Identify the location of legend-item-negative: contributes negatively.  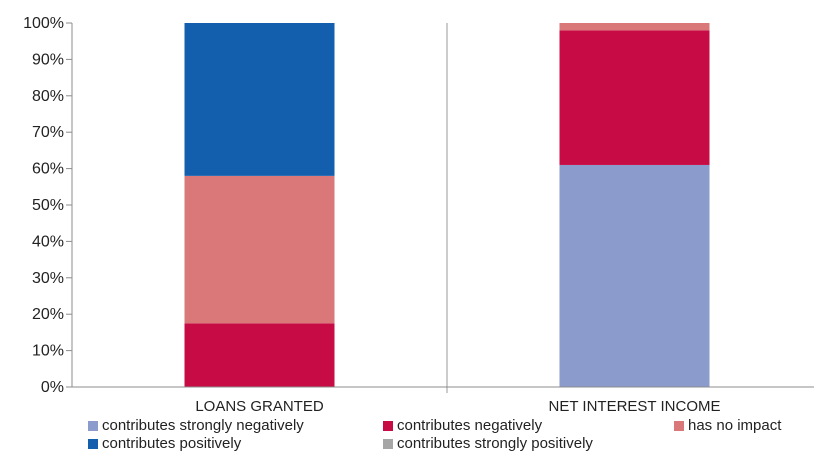
(462, 426).